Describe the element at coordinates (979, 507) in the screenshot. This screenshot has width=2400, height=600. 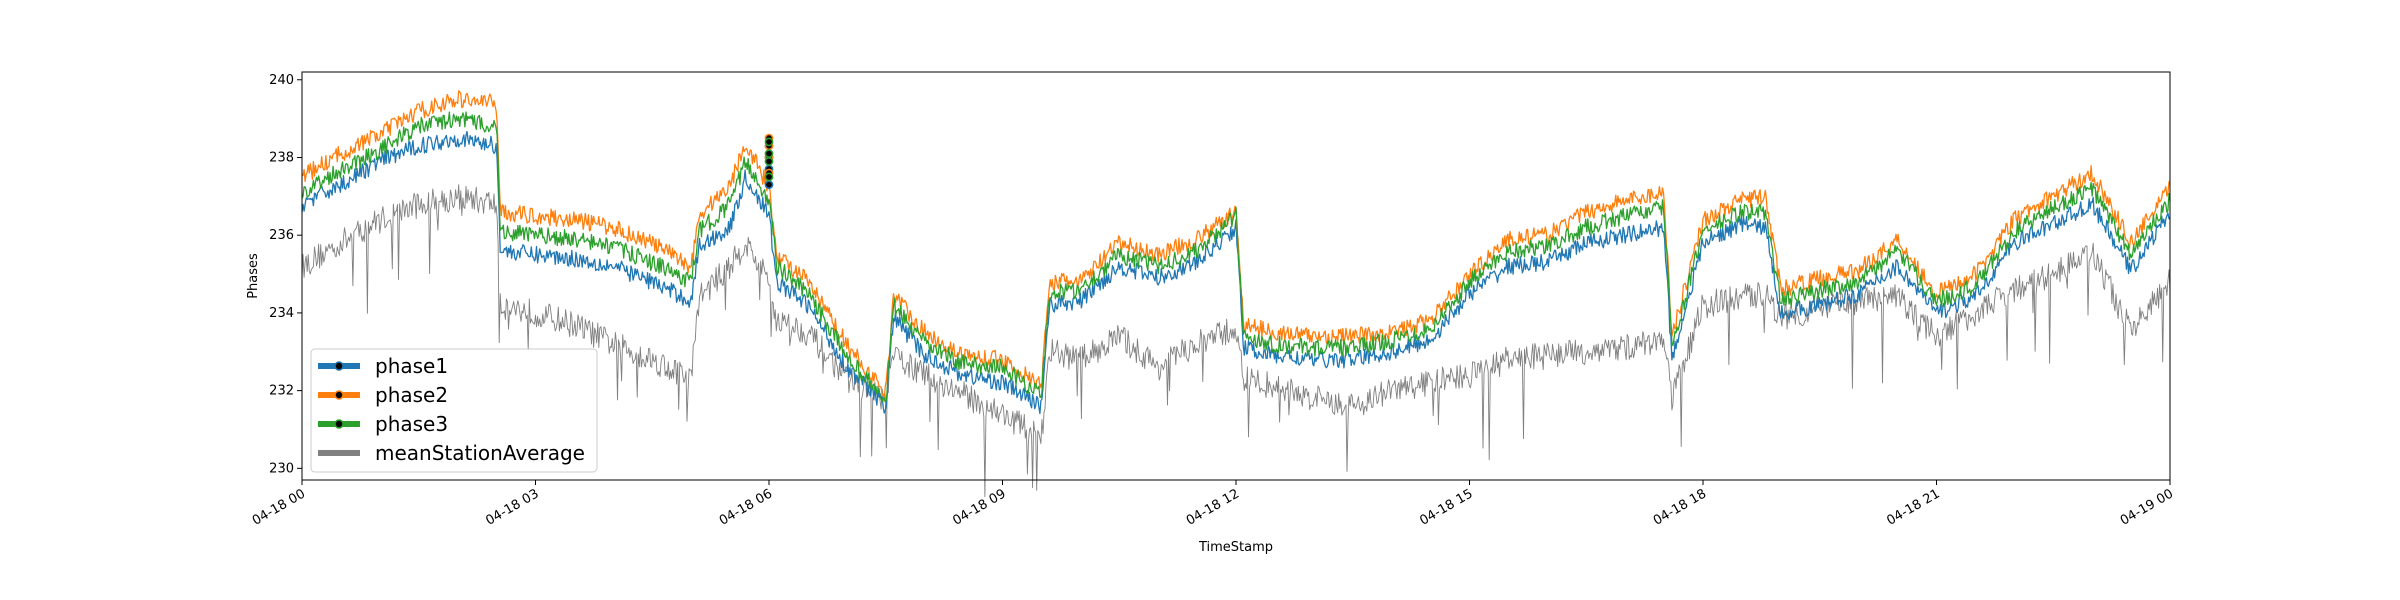
I see `x-tick-label: 04-18 09` at that location.